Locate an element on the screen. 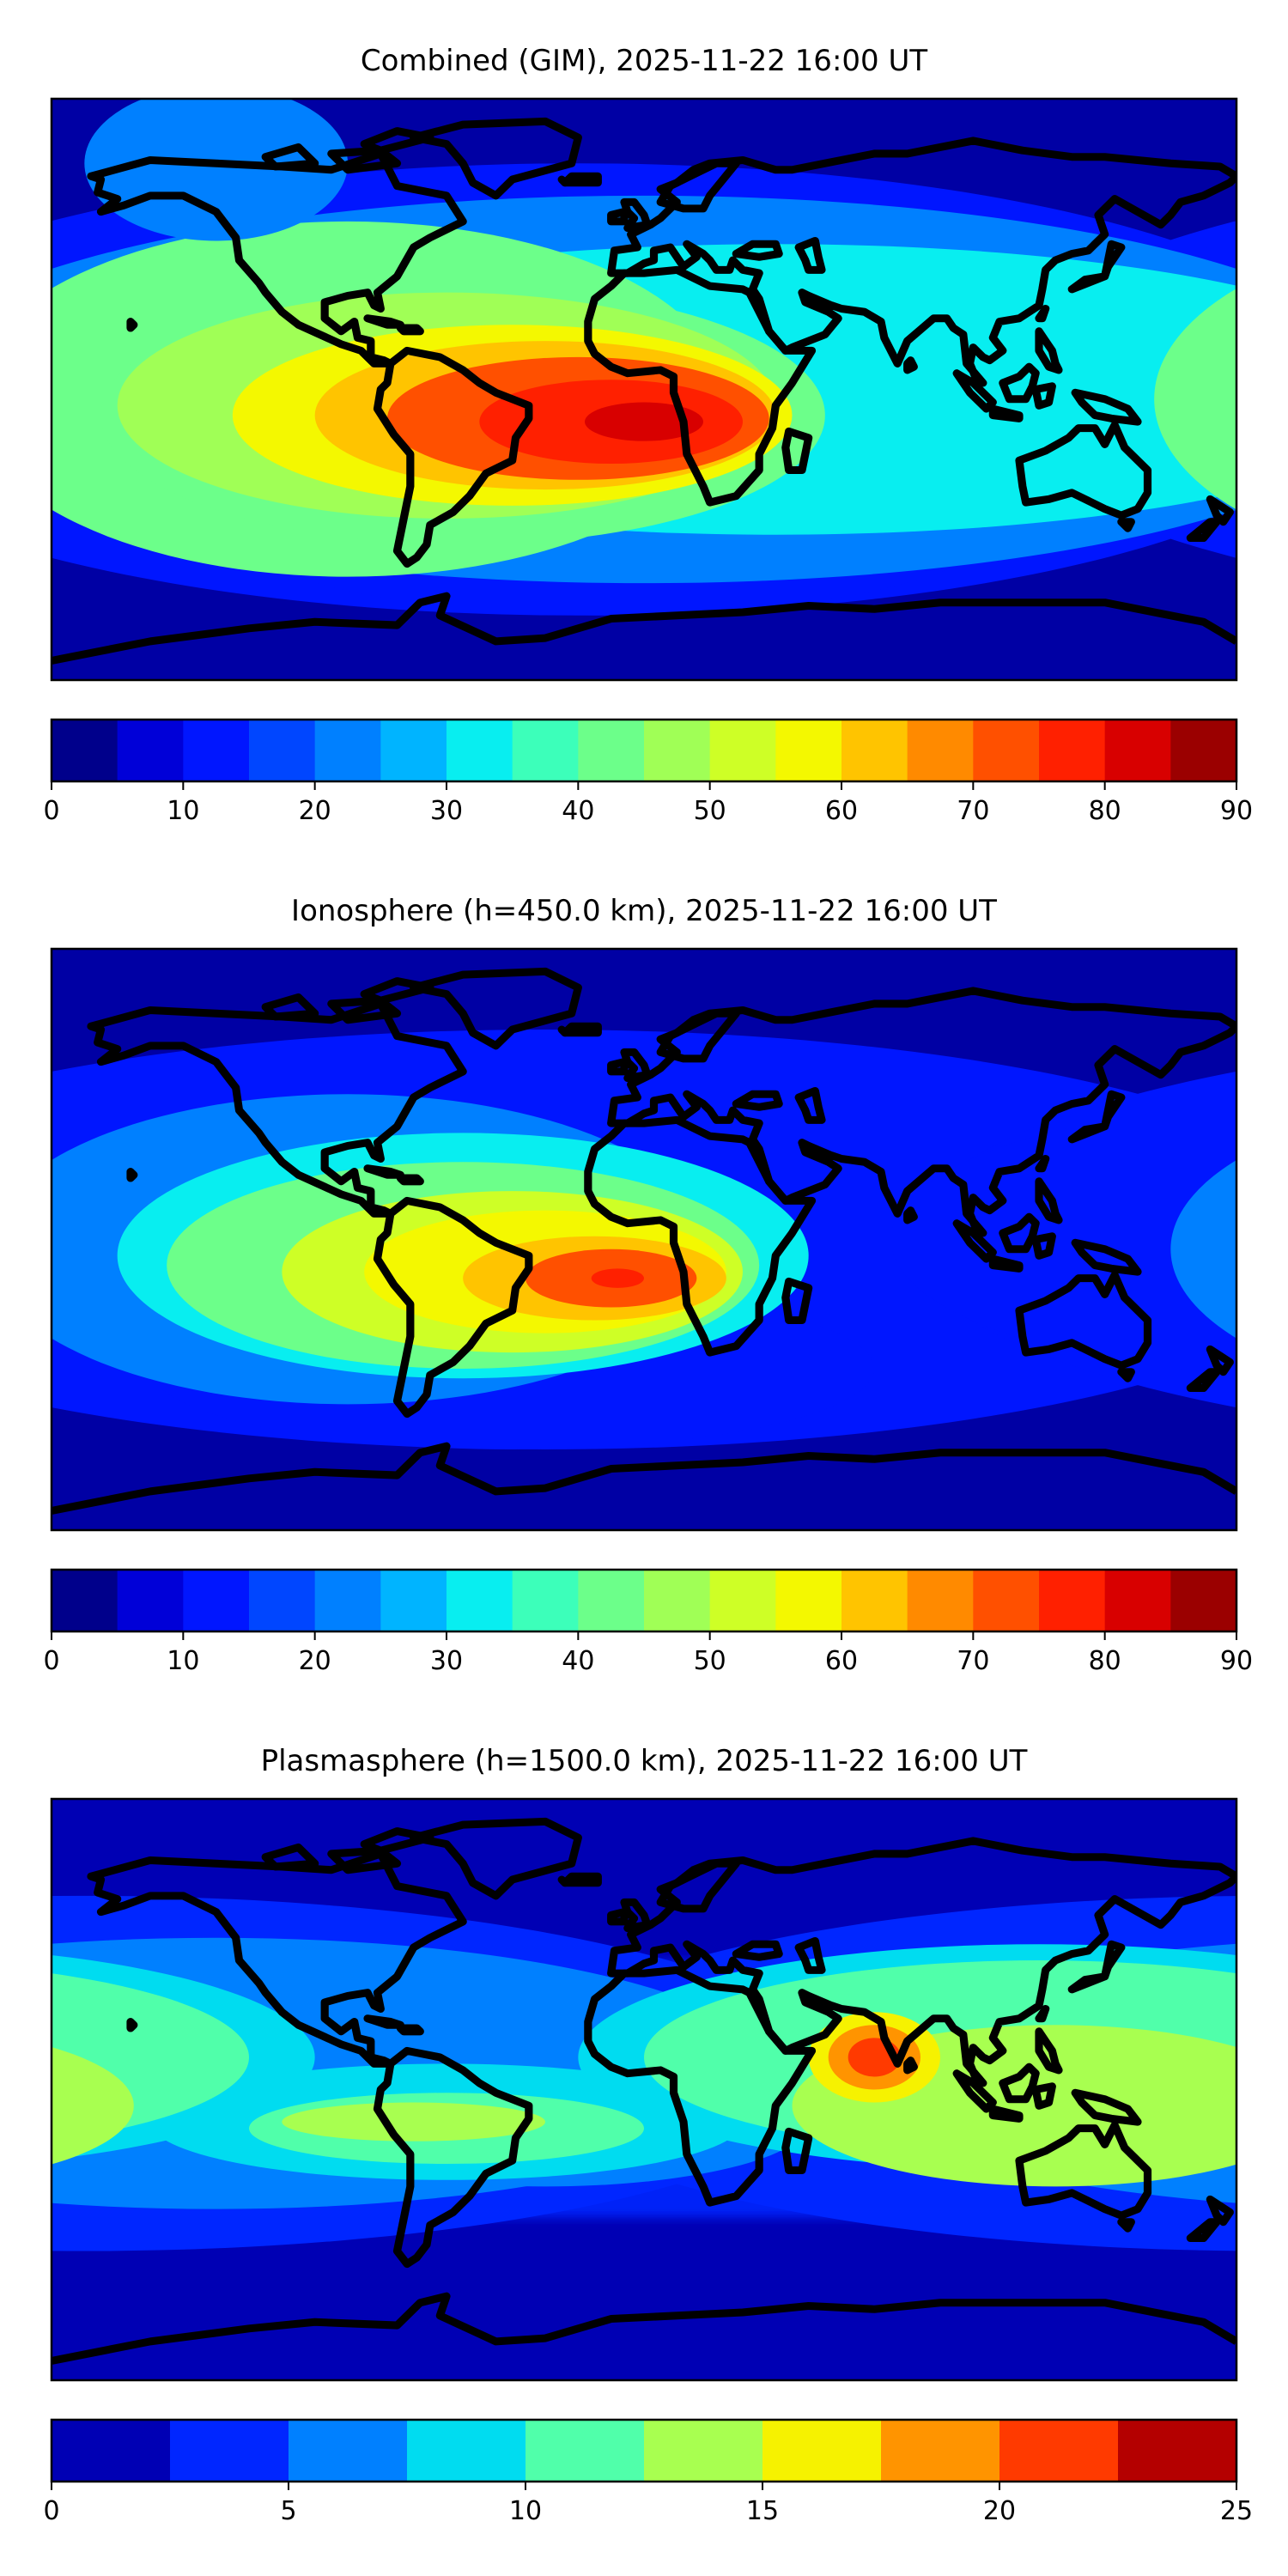 This screenshot has height=2576, width=1288. colorbar-tick-label: 5 is located at coordinates (288, 2511).